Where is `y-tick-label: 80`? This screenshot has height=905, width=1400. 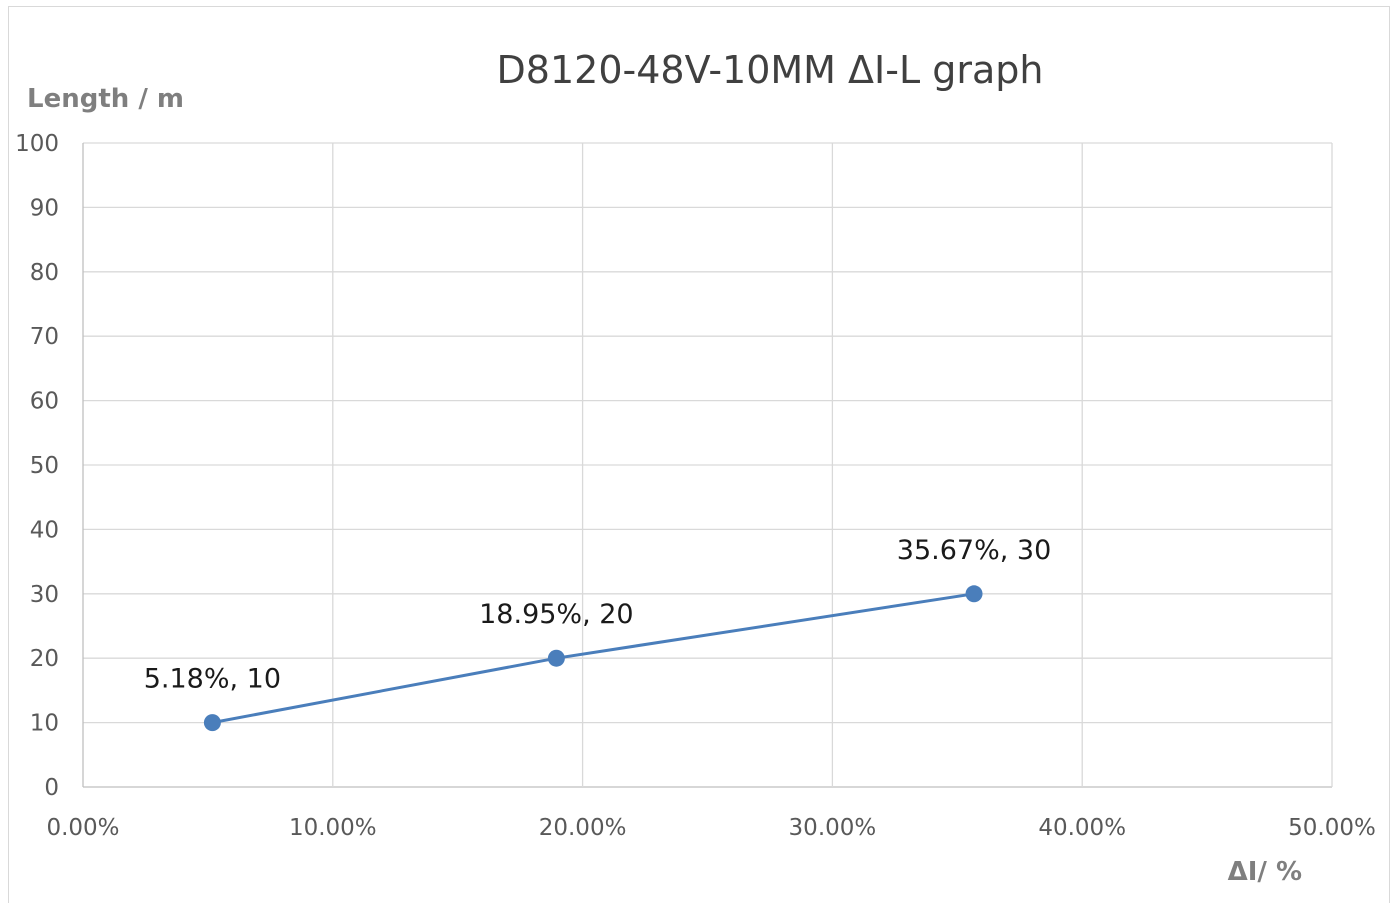
y-tick-label: 80 is located at coordinates (44, 273).